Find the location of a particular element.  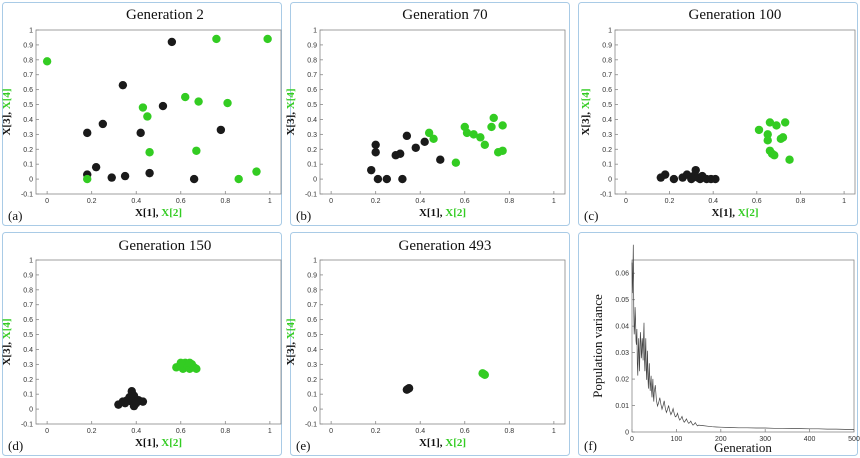

chart-title: Generation 70 is located at coordinates (444, 15).